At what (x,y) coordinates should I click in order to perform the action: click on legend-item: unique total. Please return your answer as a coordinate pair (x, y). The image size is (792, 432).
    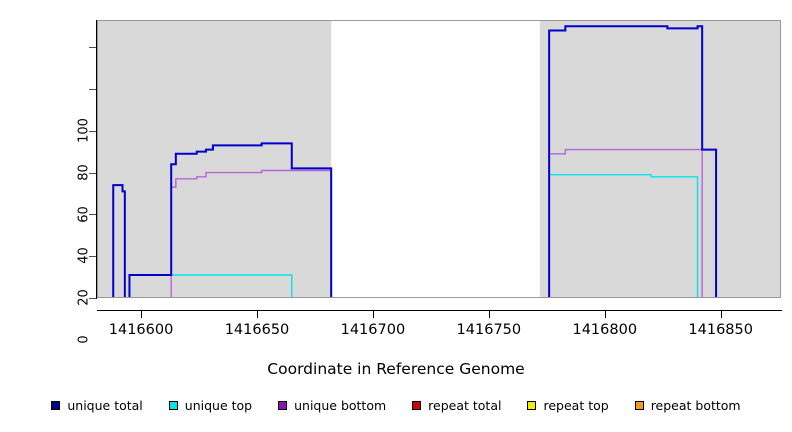
    Looking at the image, I should click on (109, 405).